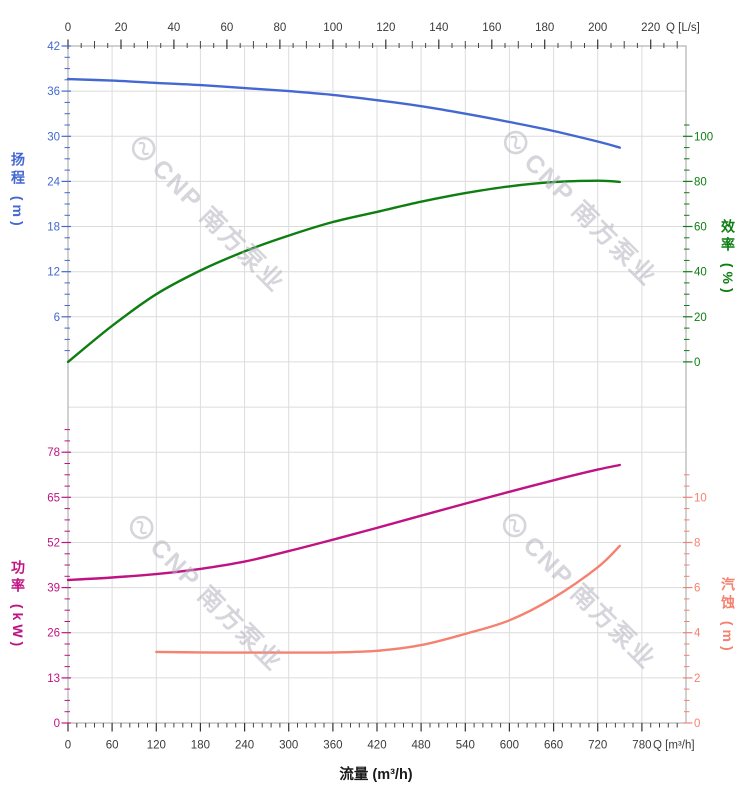 This screenshot has width=752, height=797. I want to click on tick-label: 39, so click(53, 589).